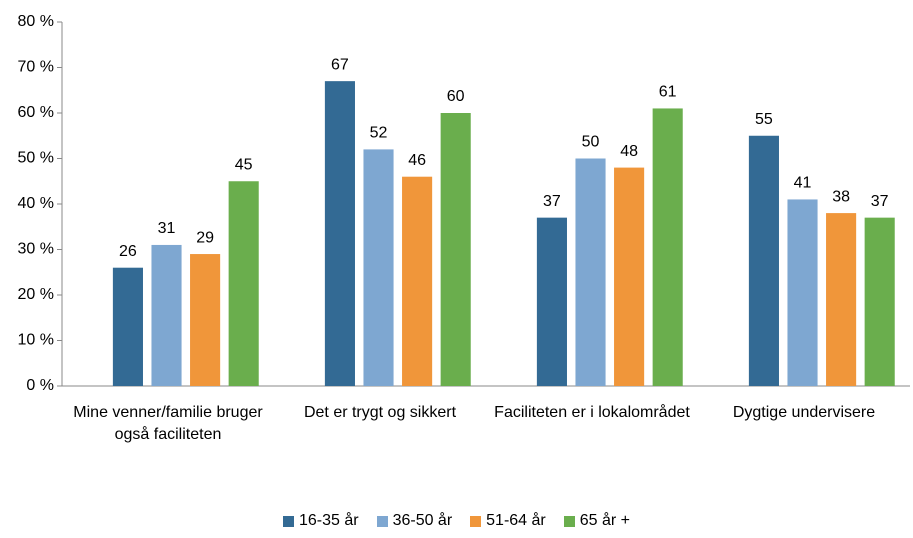 This screenshot has width=913, height=538. What do you see at coordinates (841, 196) in the screenshot?
I see `data-label: 38` at bounding box center [841, 196].